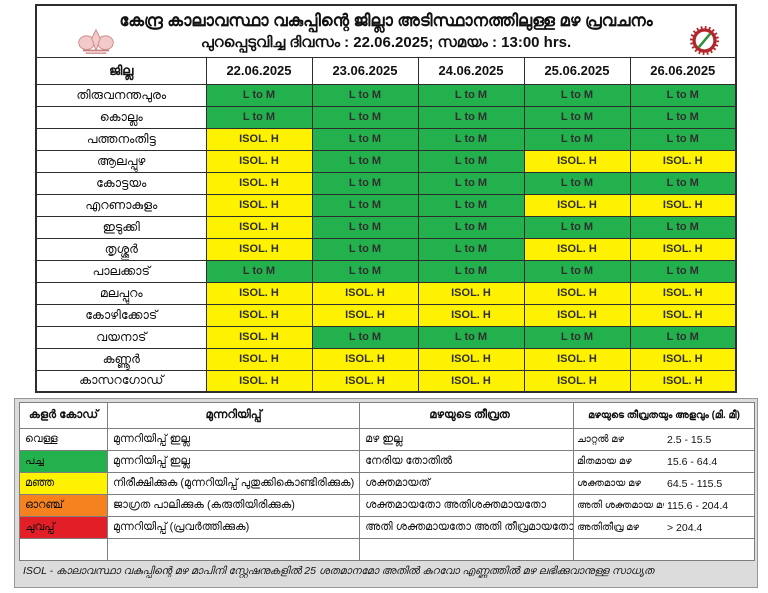 The width and height of the screenshot is (768, 593). I want to click on intensity-amount-row: ശക്തമായ മഴ 64.5 - 115.5, so click(664, 483).